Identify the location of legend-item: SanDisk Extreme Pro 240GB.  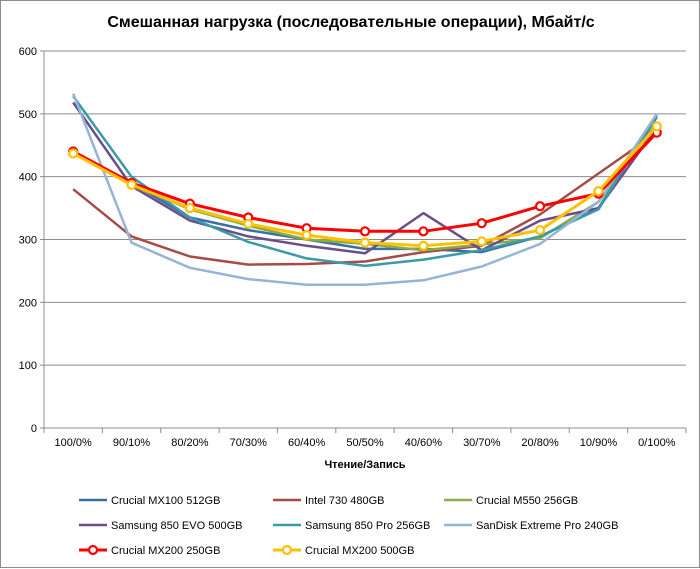
(531, 526).